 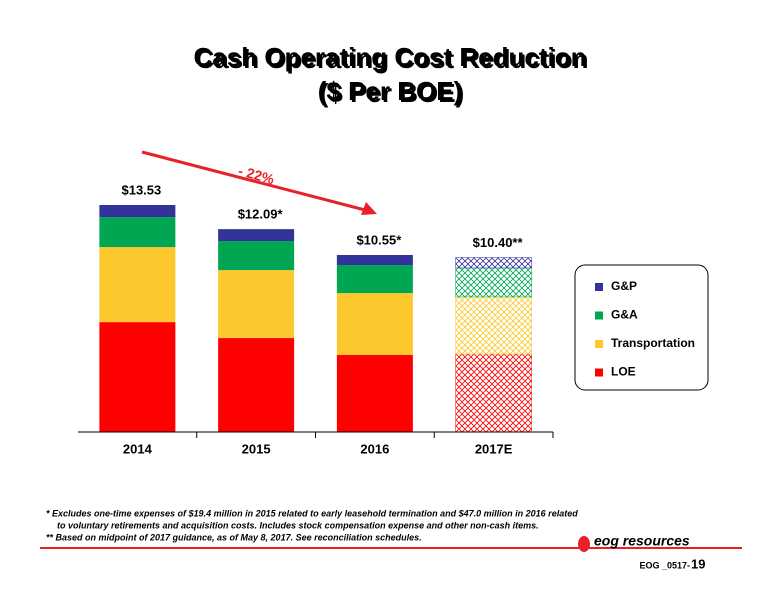 What do you see at coordinates (623, 372) in the screenshot?
I see `legend-label: LOE` at bounding box center [623, 372].